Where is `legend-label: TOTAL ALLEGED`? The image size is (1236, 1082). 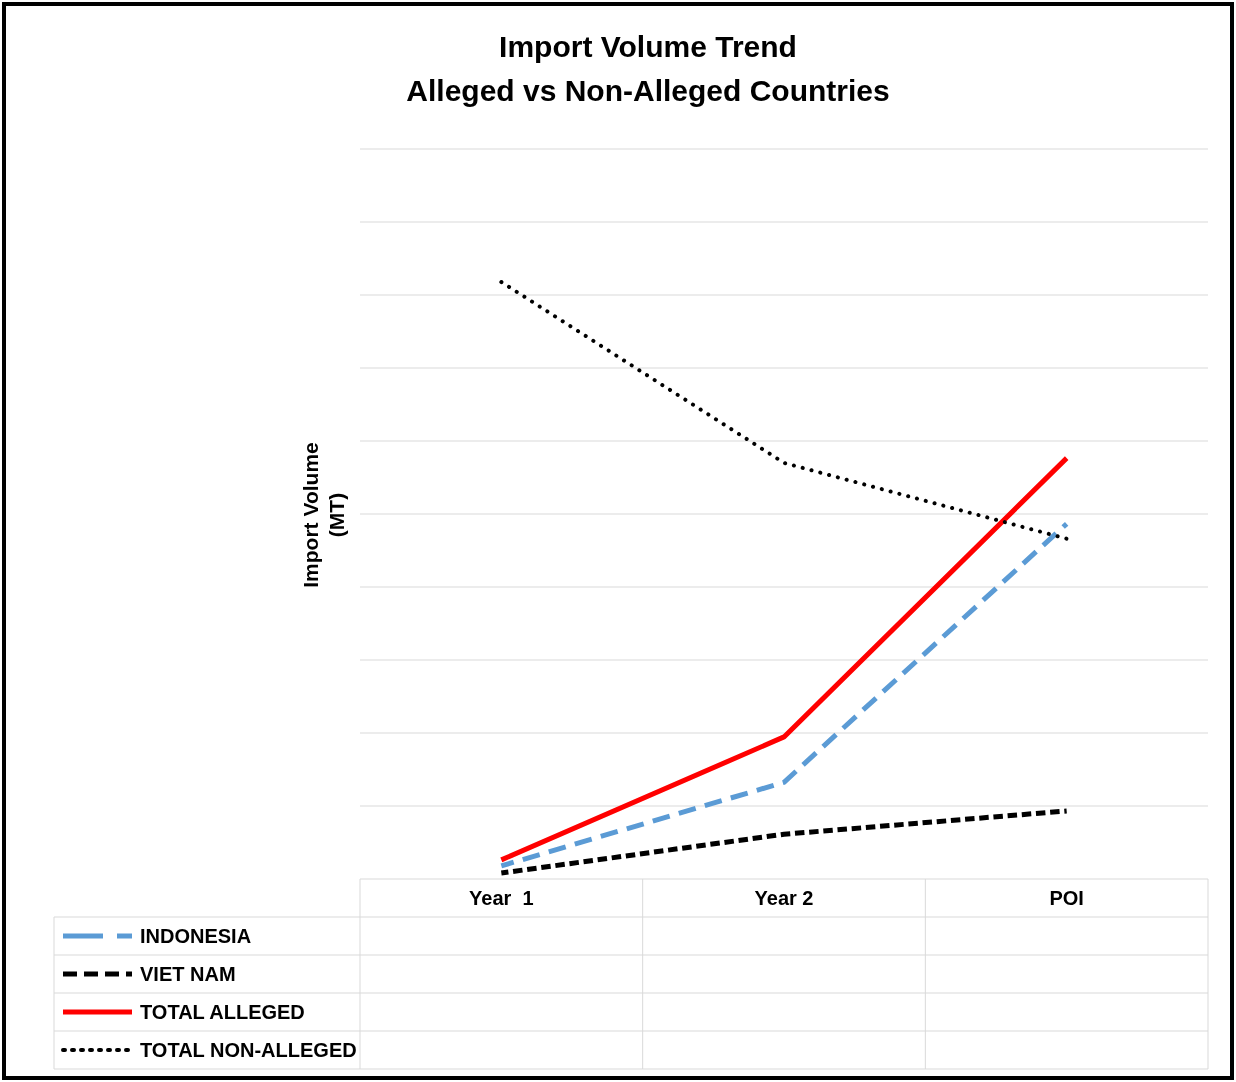 legend-label: TOTAL ALLEGED is located at coordinates (222, 1012).